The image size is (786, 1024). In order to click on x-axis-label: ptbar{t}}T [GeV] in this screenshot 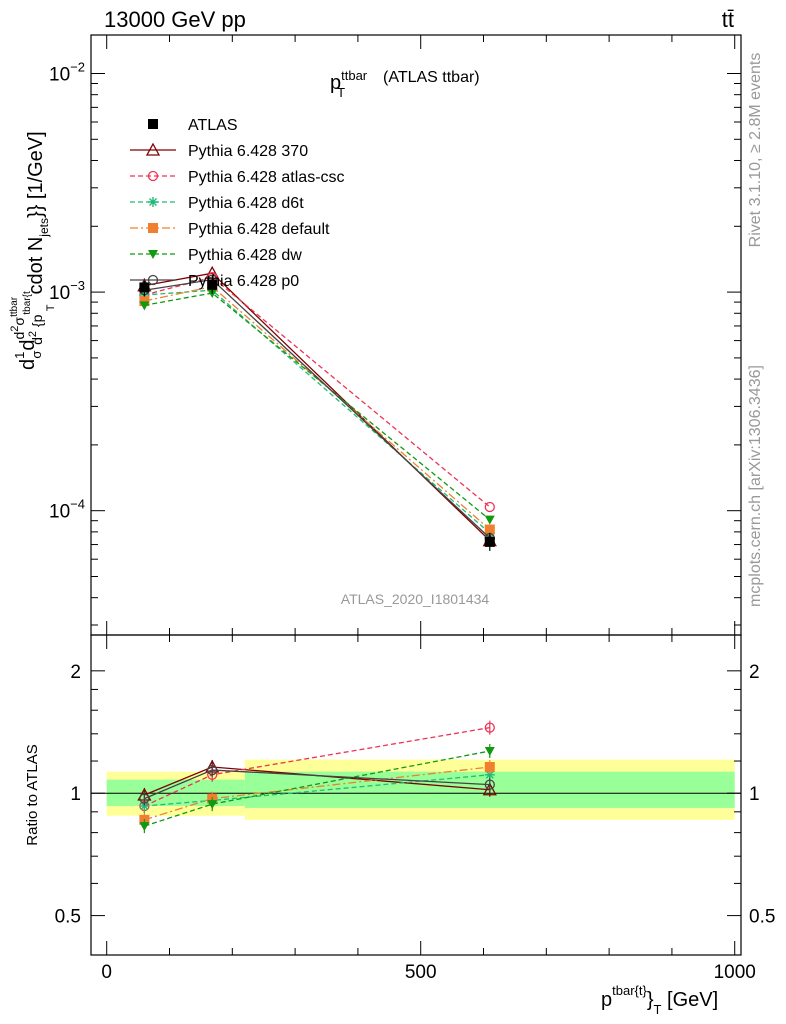, I will do `click(659, 1000)`.